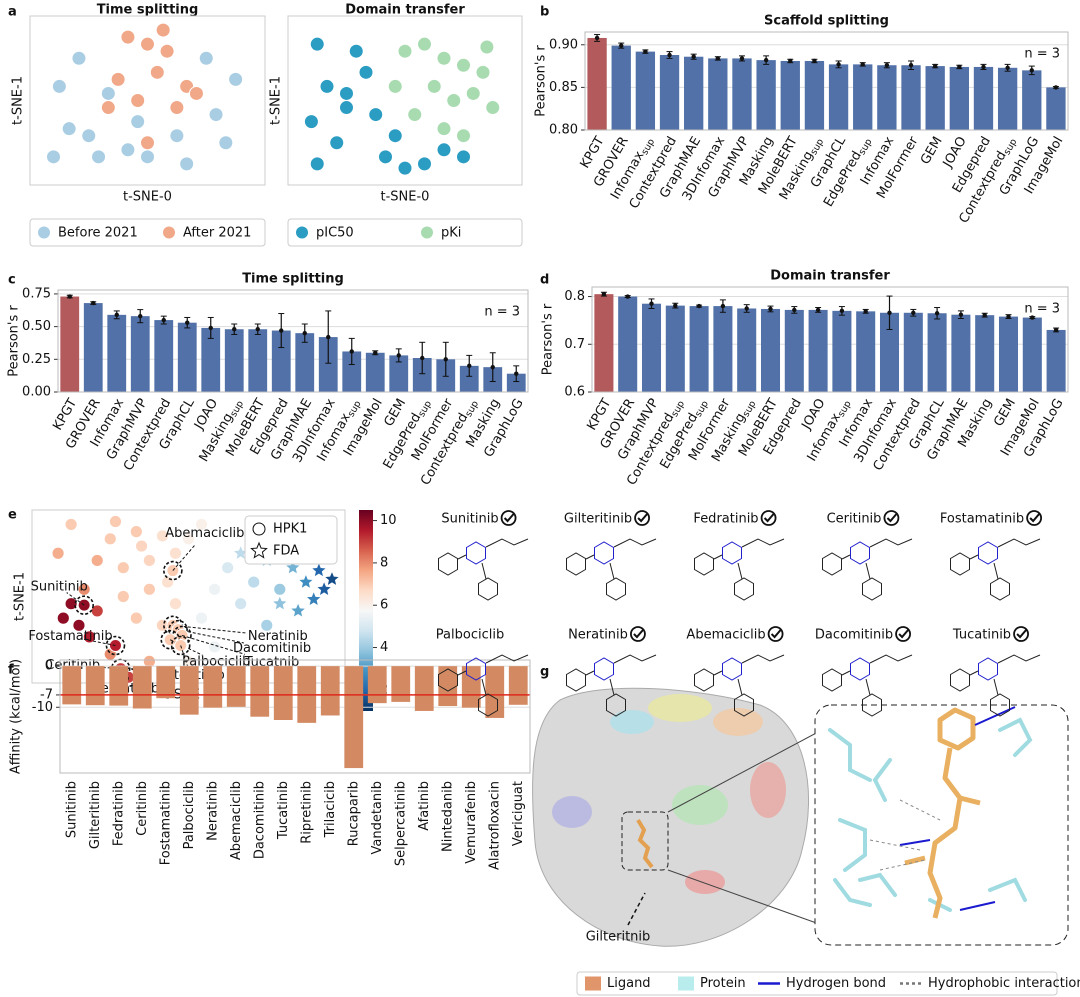 Image resolution: width=1080 pixels, height=997 pixels. I want to click on y-axis-label: Affinity (kcal/mol), so click(16, 716).